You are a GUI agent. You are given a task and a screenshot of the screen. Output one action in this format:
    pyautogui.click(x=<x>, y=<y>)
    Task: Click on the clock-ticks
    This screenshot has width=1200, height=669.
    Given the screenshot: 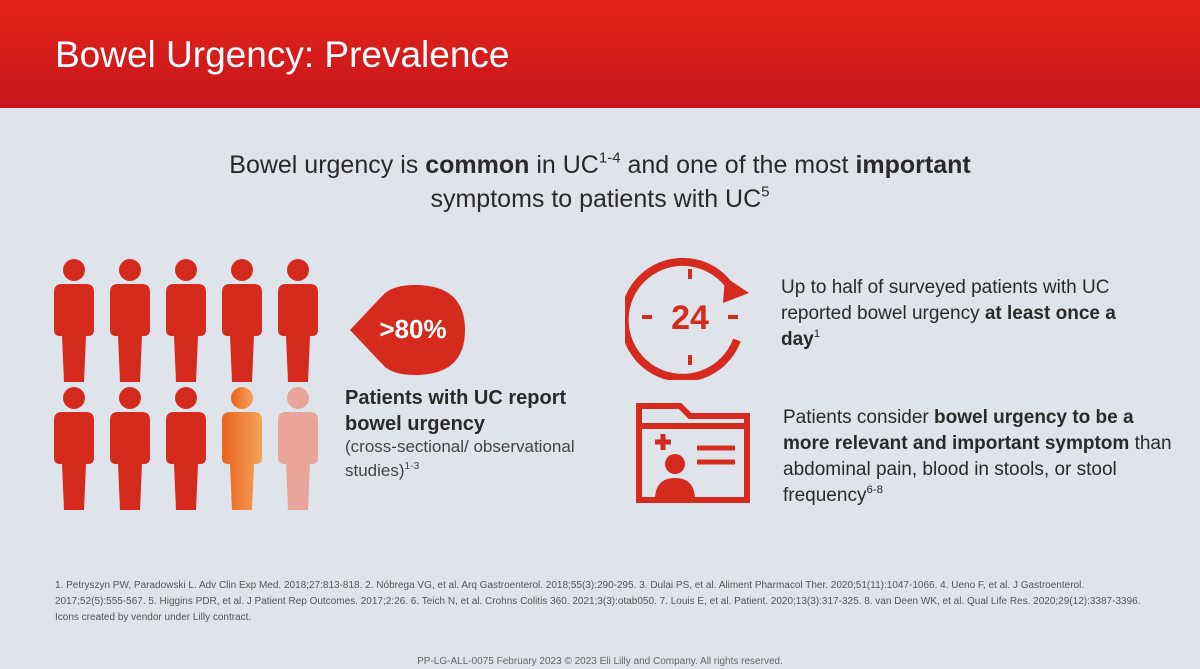 What is the action you would take?
    pyautogui.click(x=690, y=317)
    